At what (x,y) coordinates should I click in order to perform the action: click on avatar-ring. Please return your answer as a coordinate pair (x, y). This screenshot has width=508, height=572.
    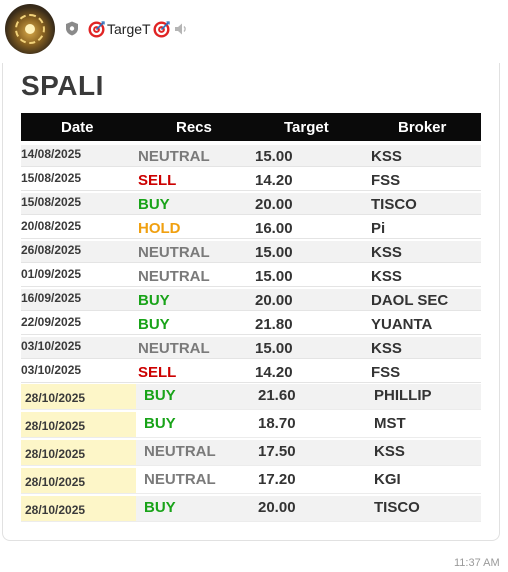
    Looking at the image, I should click on (30, 29).